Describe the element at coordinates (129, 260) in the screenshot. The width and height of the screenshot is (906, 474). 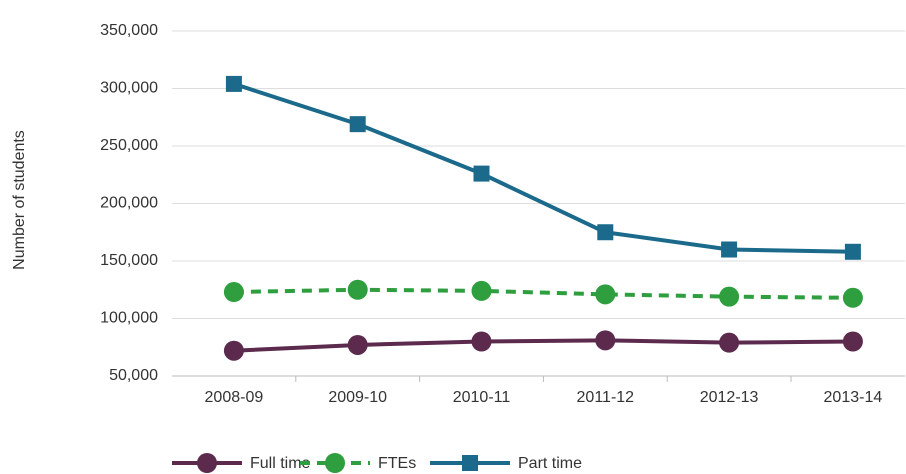
I see `y-tick-label: 150,000` at that location.